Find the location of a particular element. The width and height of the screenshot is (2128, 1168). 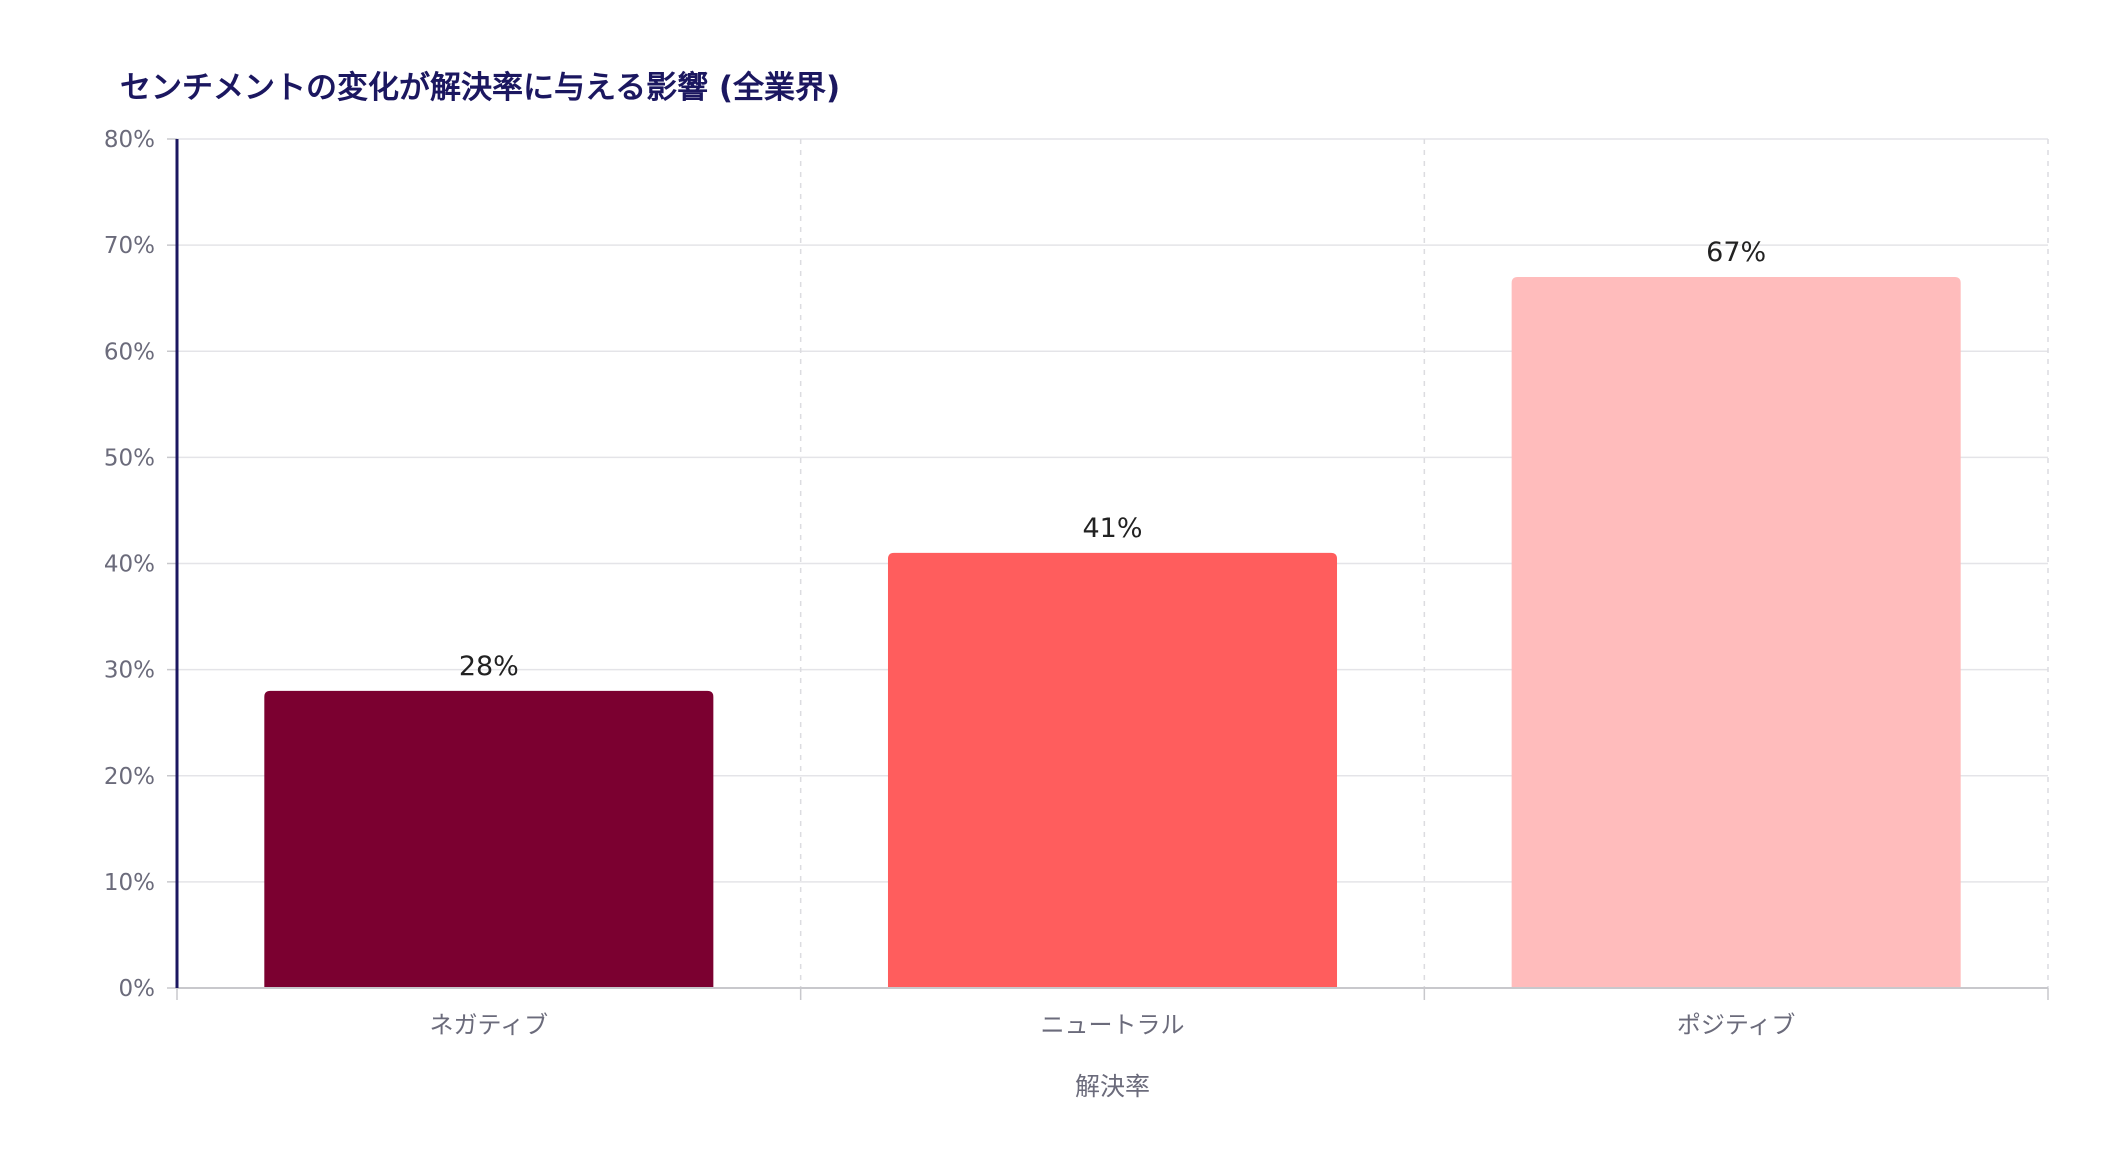

y-tick-label: 60% is located at coordinates (129, 352).